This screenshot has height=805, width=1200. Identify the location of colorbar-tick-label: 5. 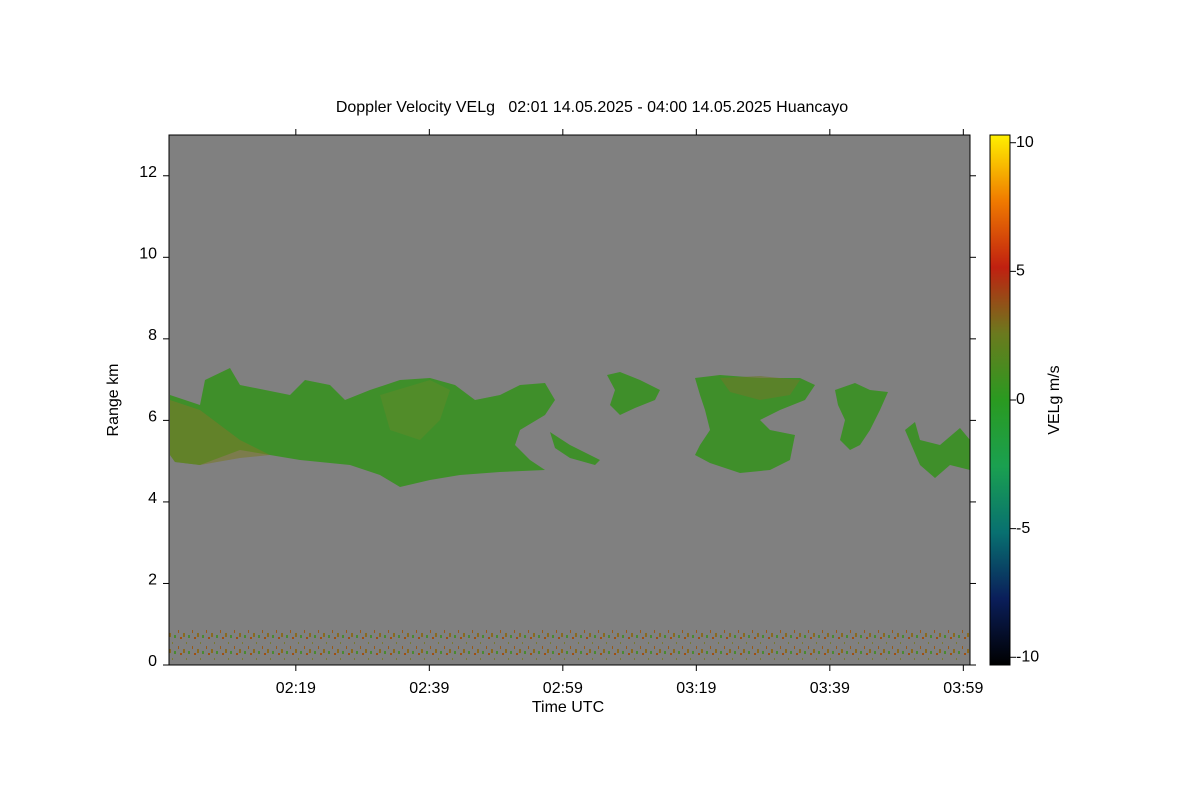
(1020, 271).